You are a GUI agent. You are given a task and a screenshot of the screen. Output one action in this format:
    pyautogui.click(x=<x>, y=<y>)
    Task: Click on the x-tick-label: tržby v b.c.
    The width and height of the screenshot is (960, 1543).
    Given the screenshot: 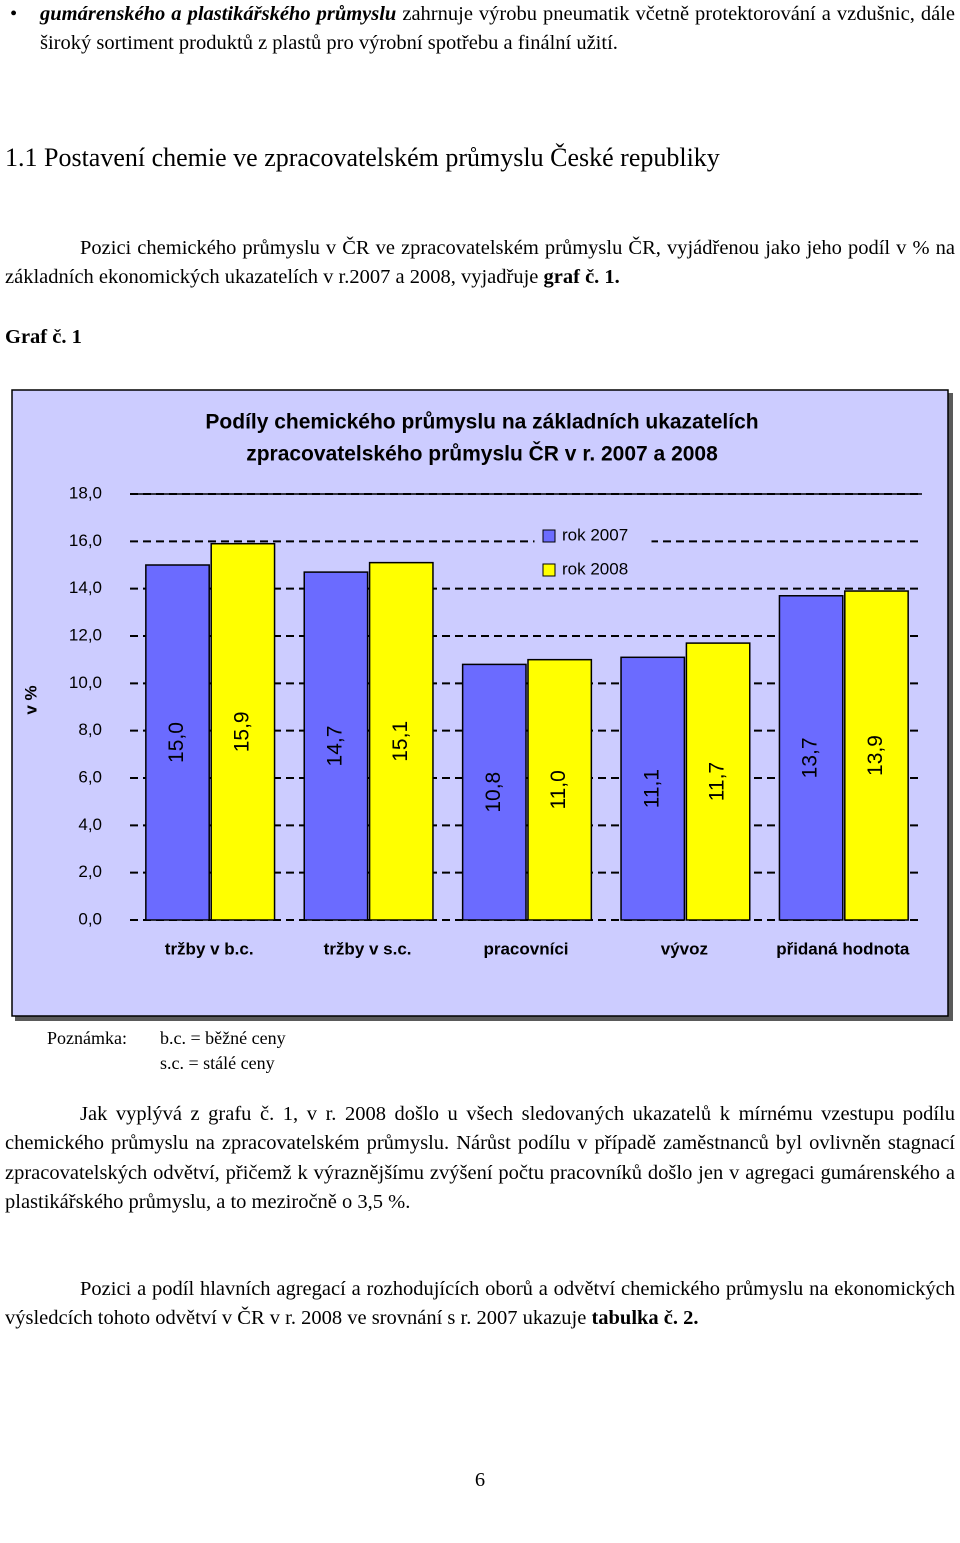 What is the action you would take?
    pyautogui.click(x=209, y=948)
    